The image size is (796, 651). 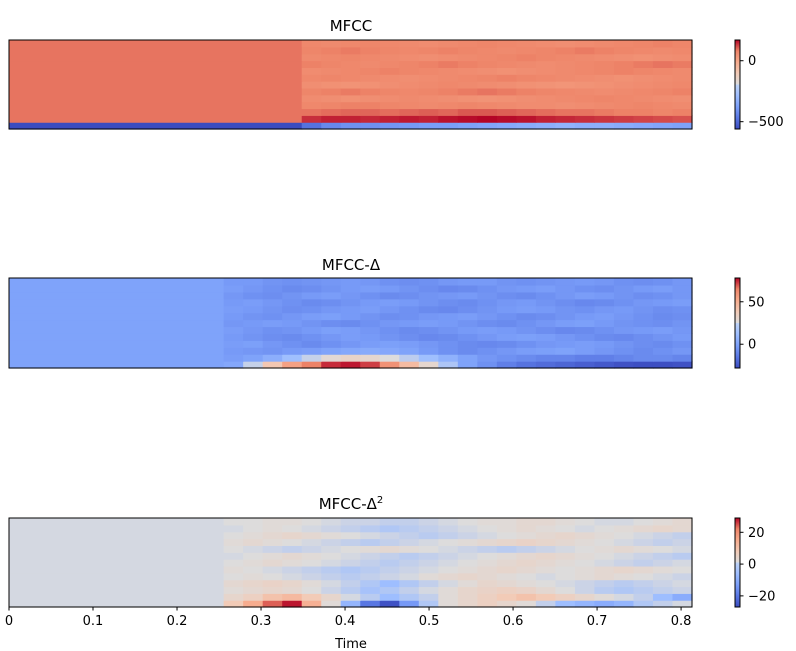 I want to click on time-axis-tick-label: 0.1, so click(x=93, y=621).